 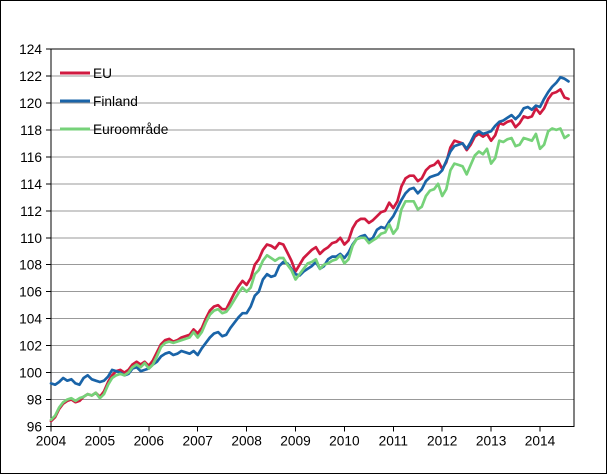 What do you see at coordinates (86, 73) in the screenshot?
I see `legend-entry-eu: EU` at bounding box center [86, 73].